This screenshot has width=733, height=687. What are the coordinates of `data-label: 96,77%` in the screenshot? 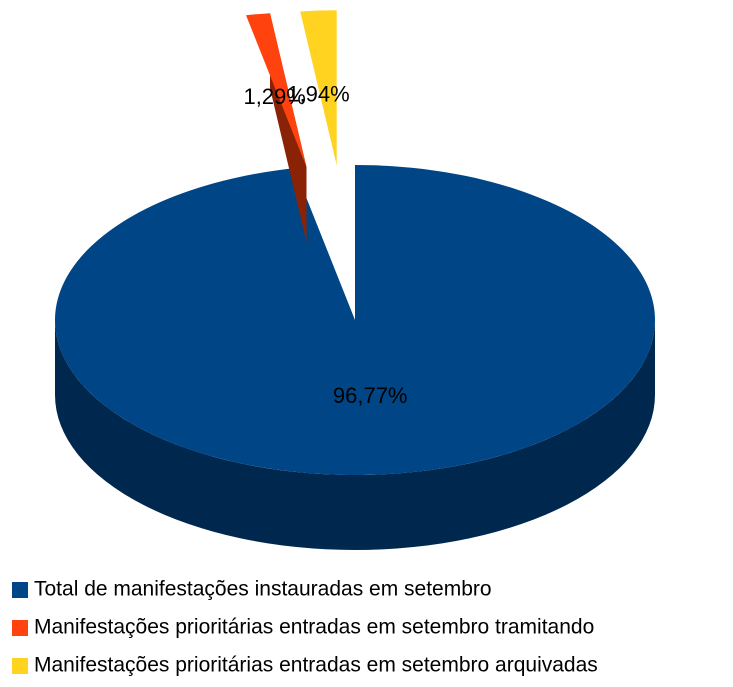 It's located at (370, 395).